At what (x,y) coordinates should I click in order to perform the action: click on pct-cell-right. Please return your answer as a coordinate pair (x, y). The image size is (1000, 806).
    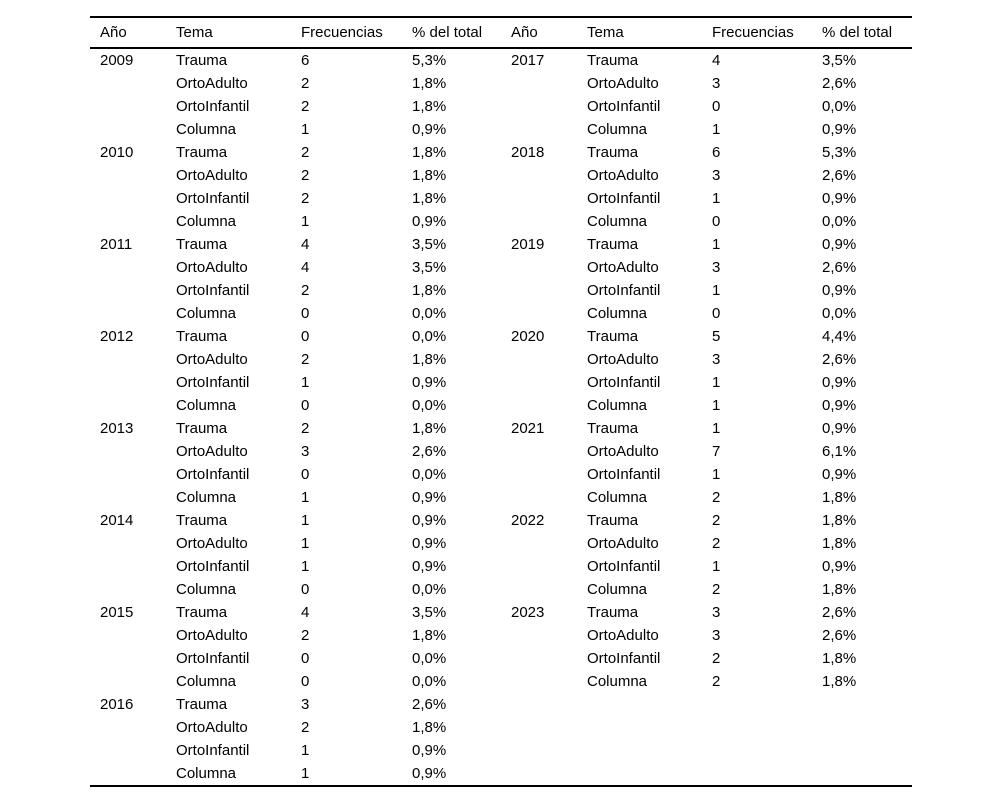
    Looking at the image, I should click on (862, 750).